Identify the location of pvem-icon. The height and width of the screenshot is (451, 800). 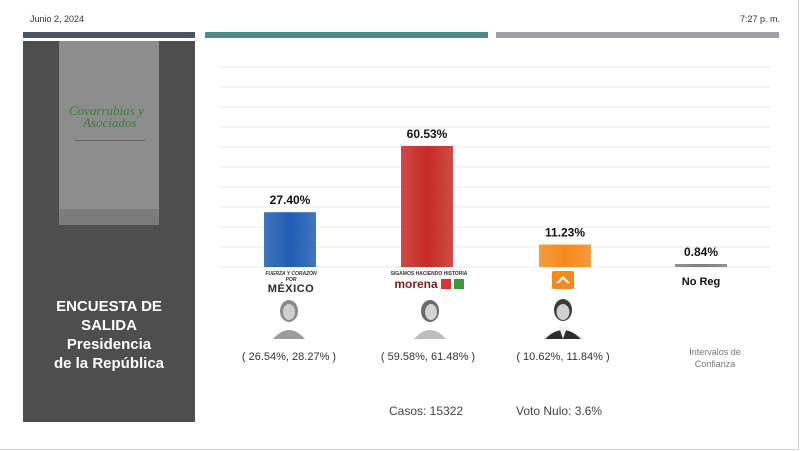
(458, 284).